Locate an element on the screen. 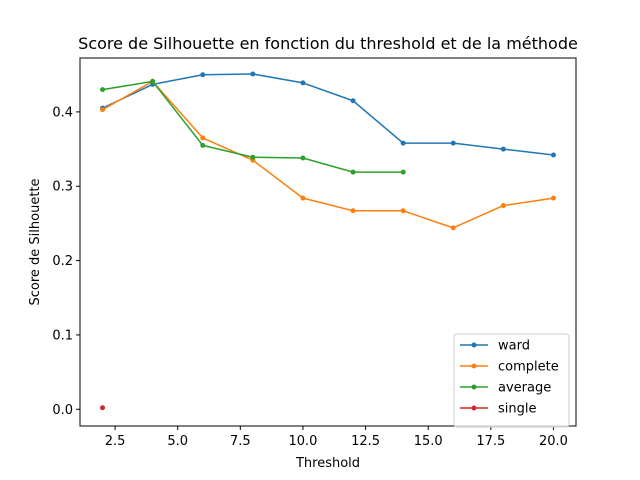 The width and height of the screenshot is (640, 480). y-axis-label: Score de Silhouette is located at coordinates (35, 241).